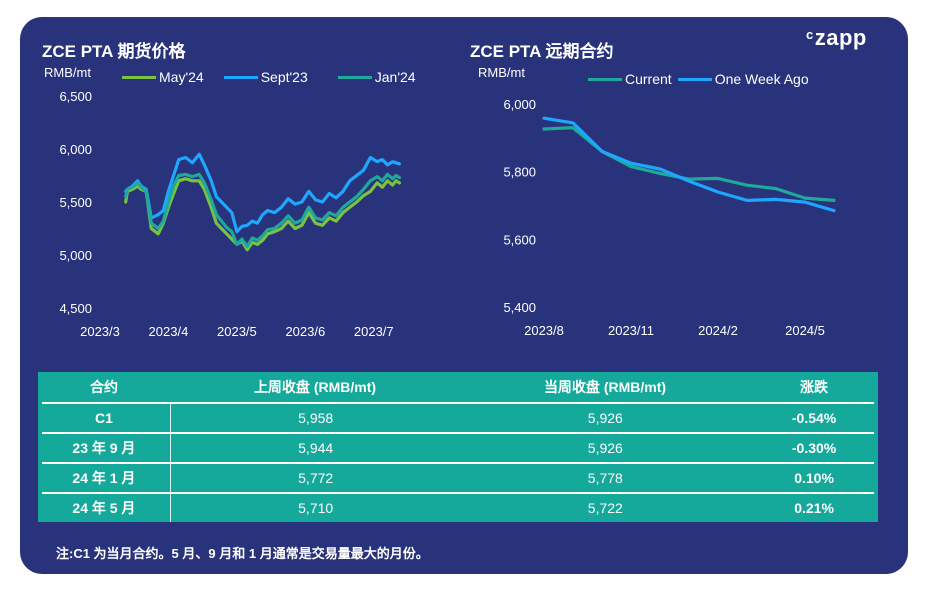 This screenshot has height=592, width=931. Describe the element at coordinates (316, 478) in the screenshot. I see `cell-last-week: 5,772` at that location.